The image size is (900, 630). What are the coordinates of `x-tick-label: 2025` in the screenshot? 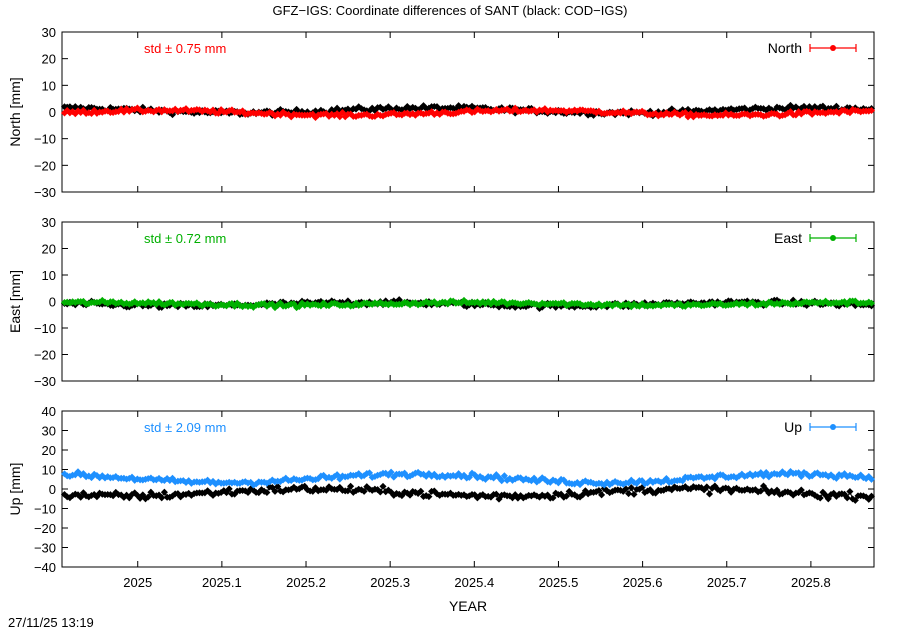 It's located at (137, 582).